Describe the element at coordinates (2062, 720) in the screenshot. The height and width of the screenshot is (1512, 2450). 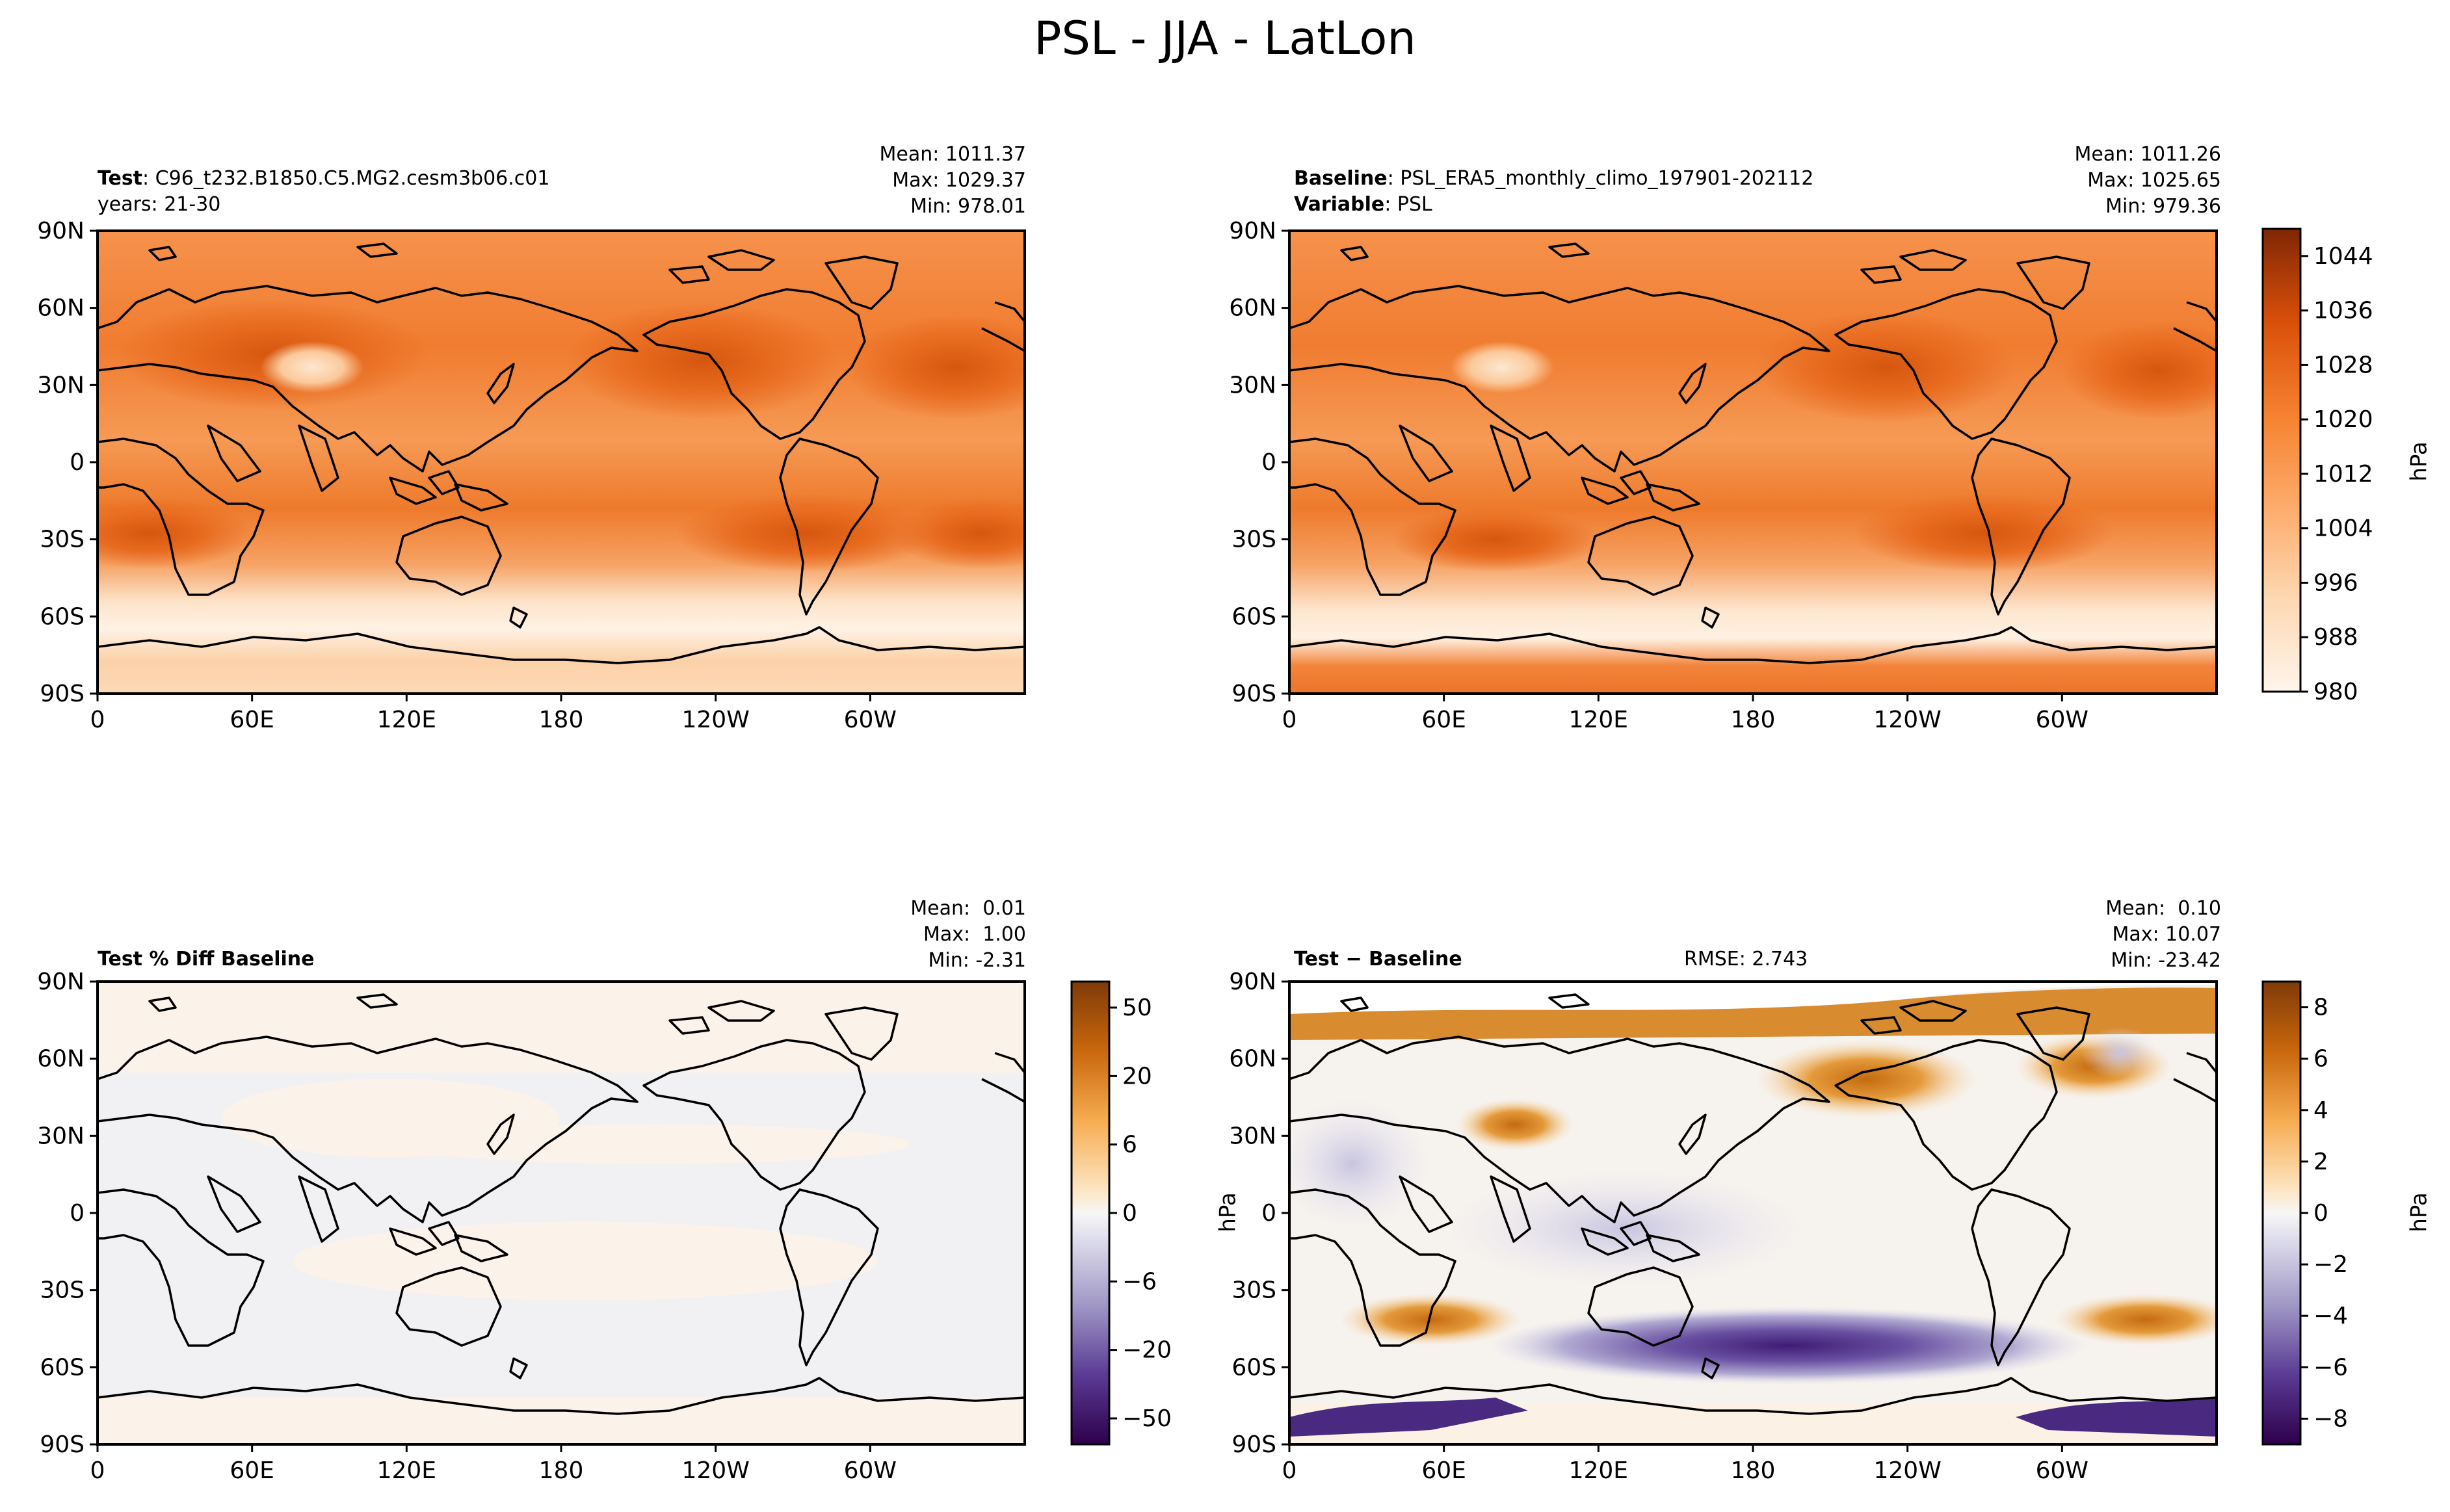
I see `baseline-lon-tick-label: 60W` at that location.